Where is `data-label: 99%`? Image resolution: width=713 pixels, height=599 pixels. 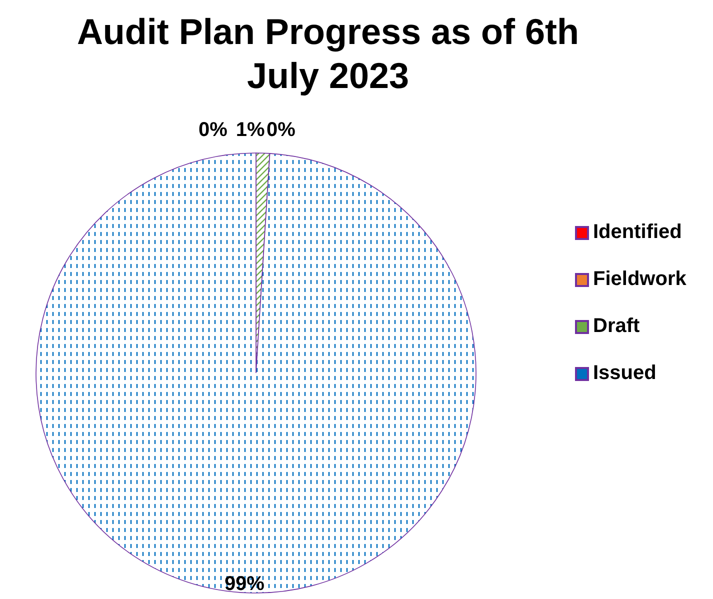
data-label: 99% is located at coordinates (244, 583).